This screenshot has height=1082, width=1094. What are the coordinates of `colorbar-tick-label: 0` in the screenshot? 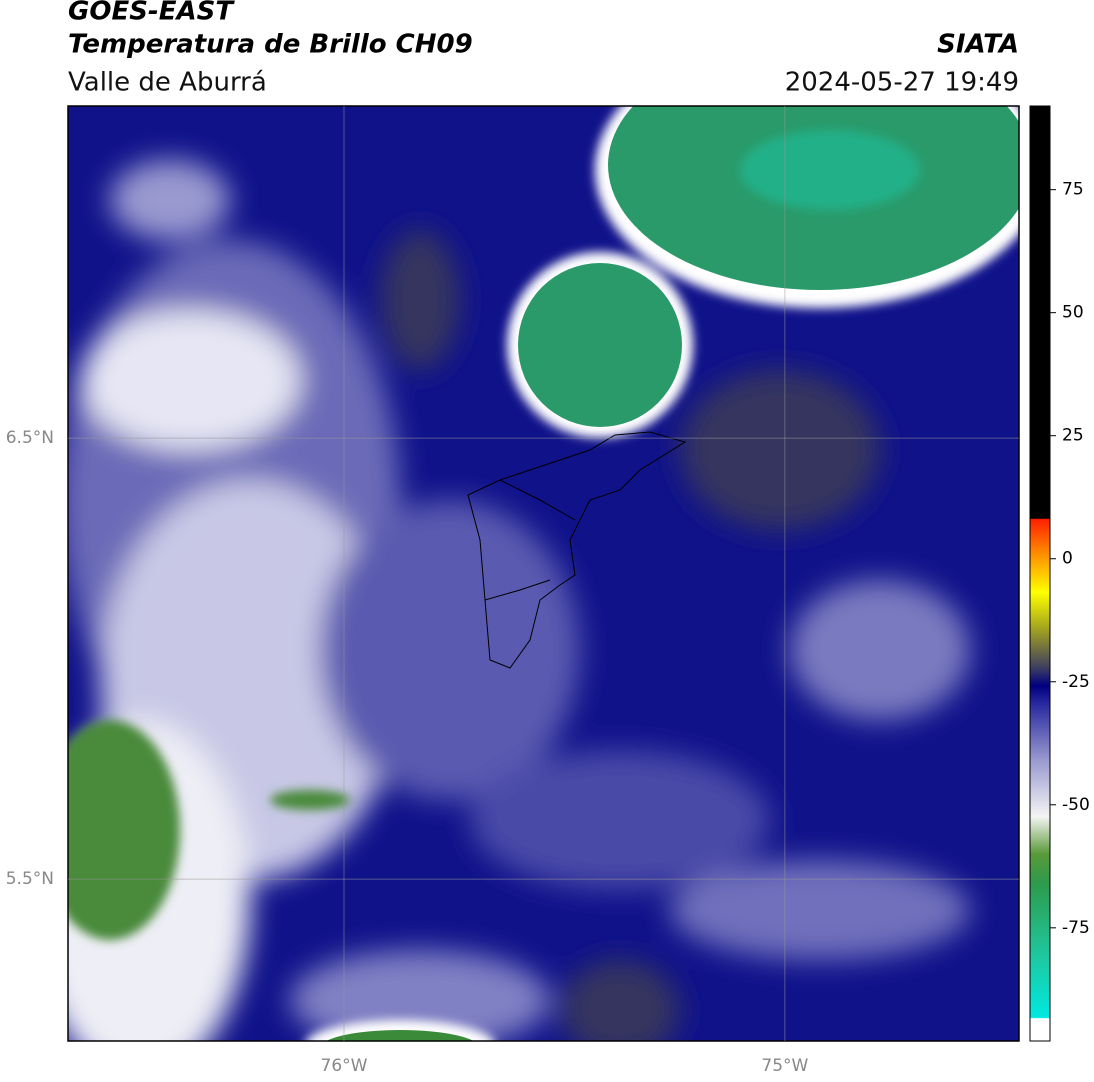 It's located at (1067, 559).